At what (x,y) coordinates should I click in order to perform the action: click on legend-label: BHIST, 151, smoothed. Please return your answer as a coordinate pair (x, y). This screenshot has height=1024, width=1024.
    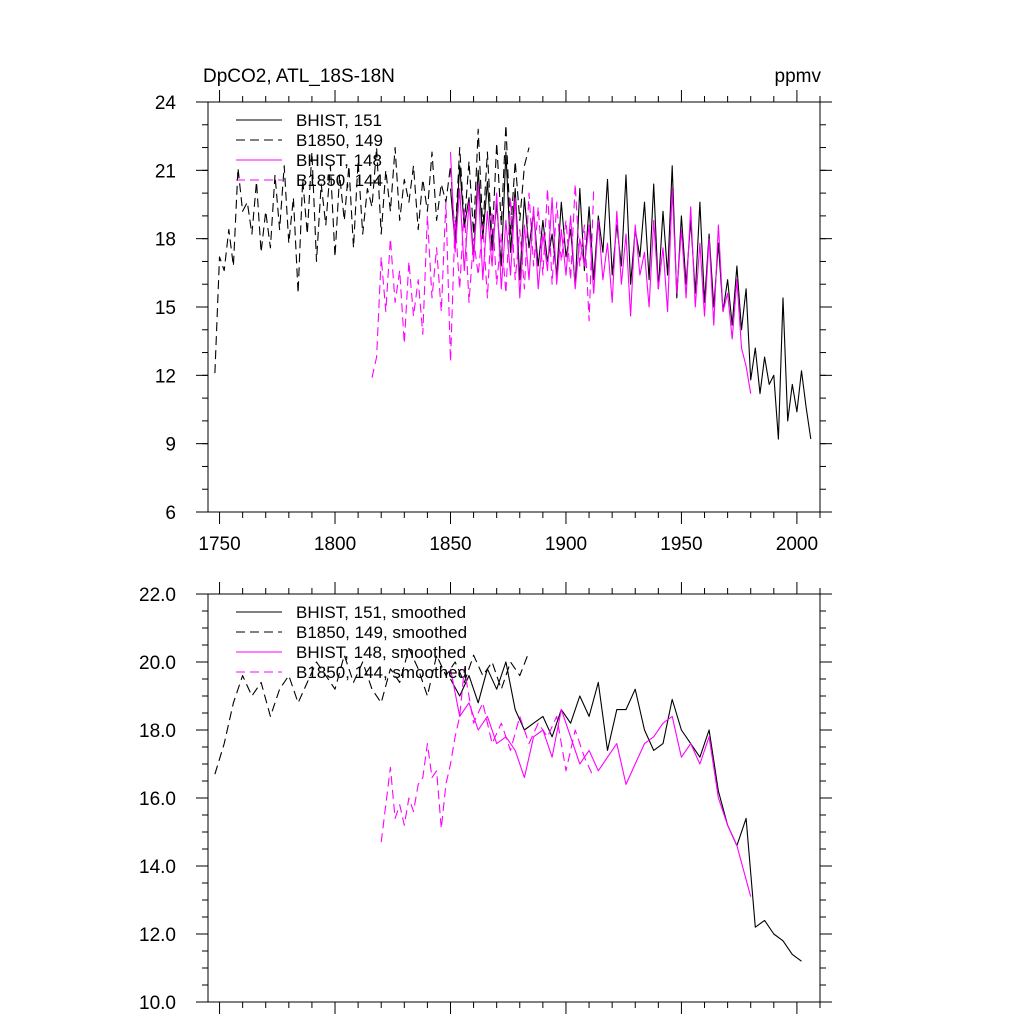
    Looking at the image, I should click on (381, 612).